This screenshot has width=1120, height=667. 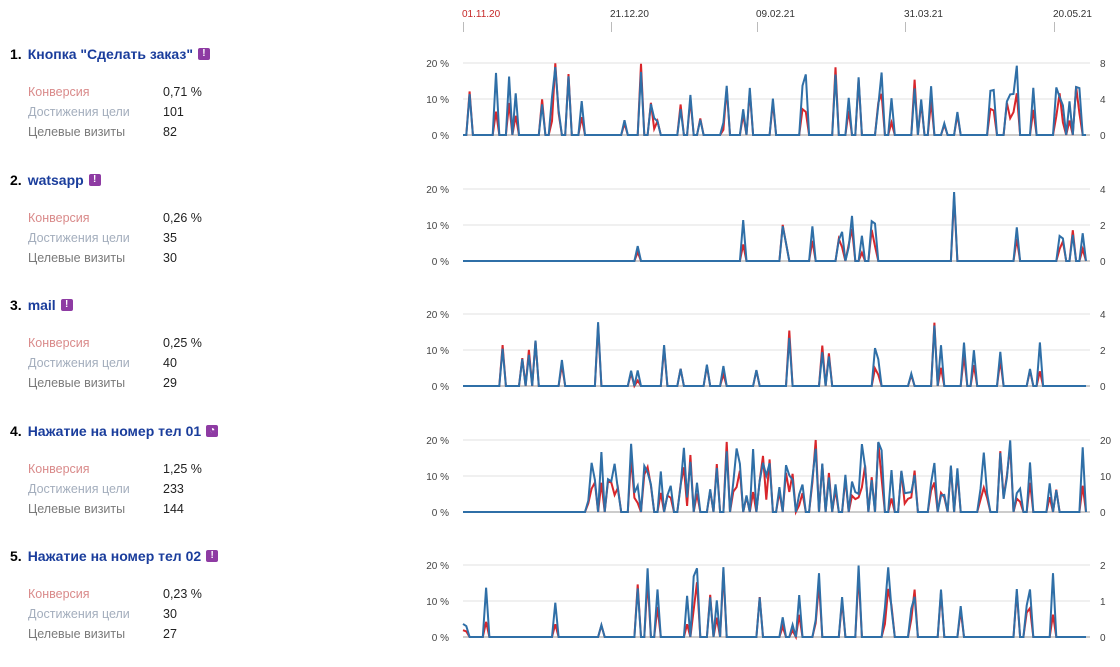 I want to click on goal-name-link: watsapp, so click(x=55, y=180).